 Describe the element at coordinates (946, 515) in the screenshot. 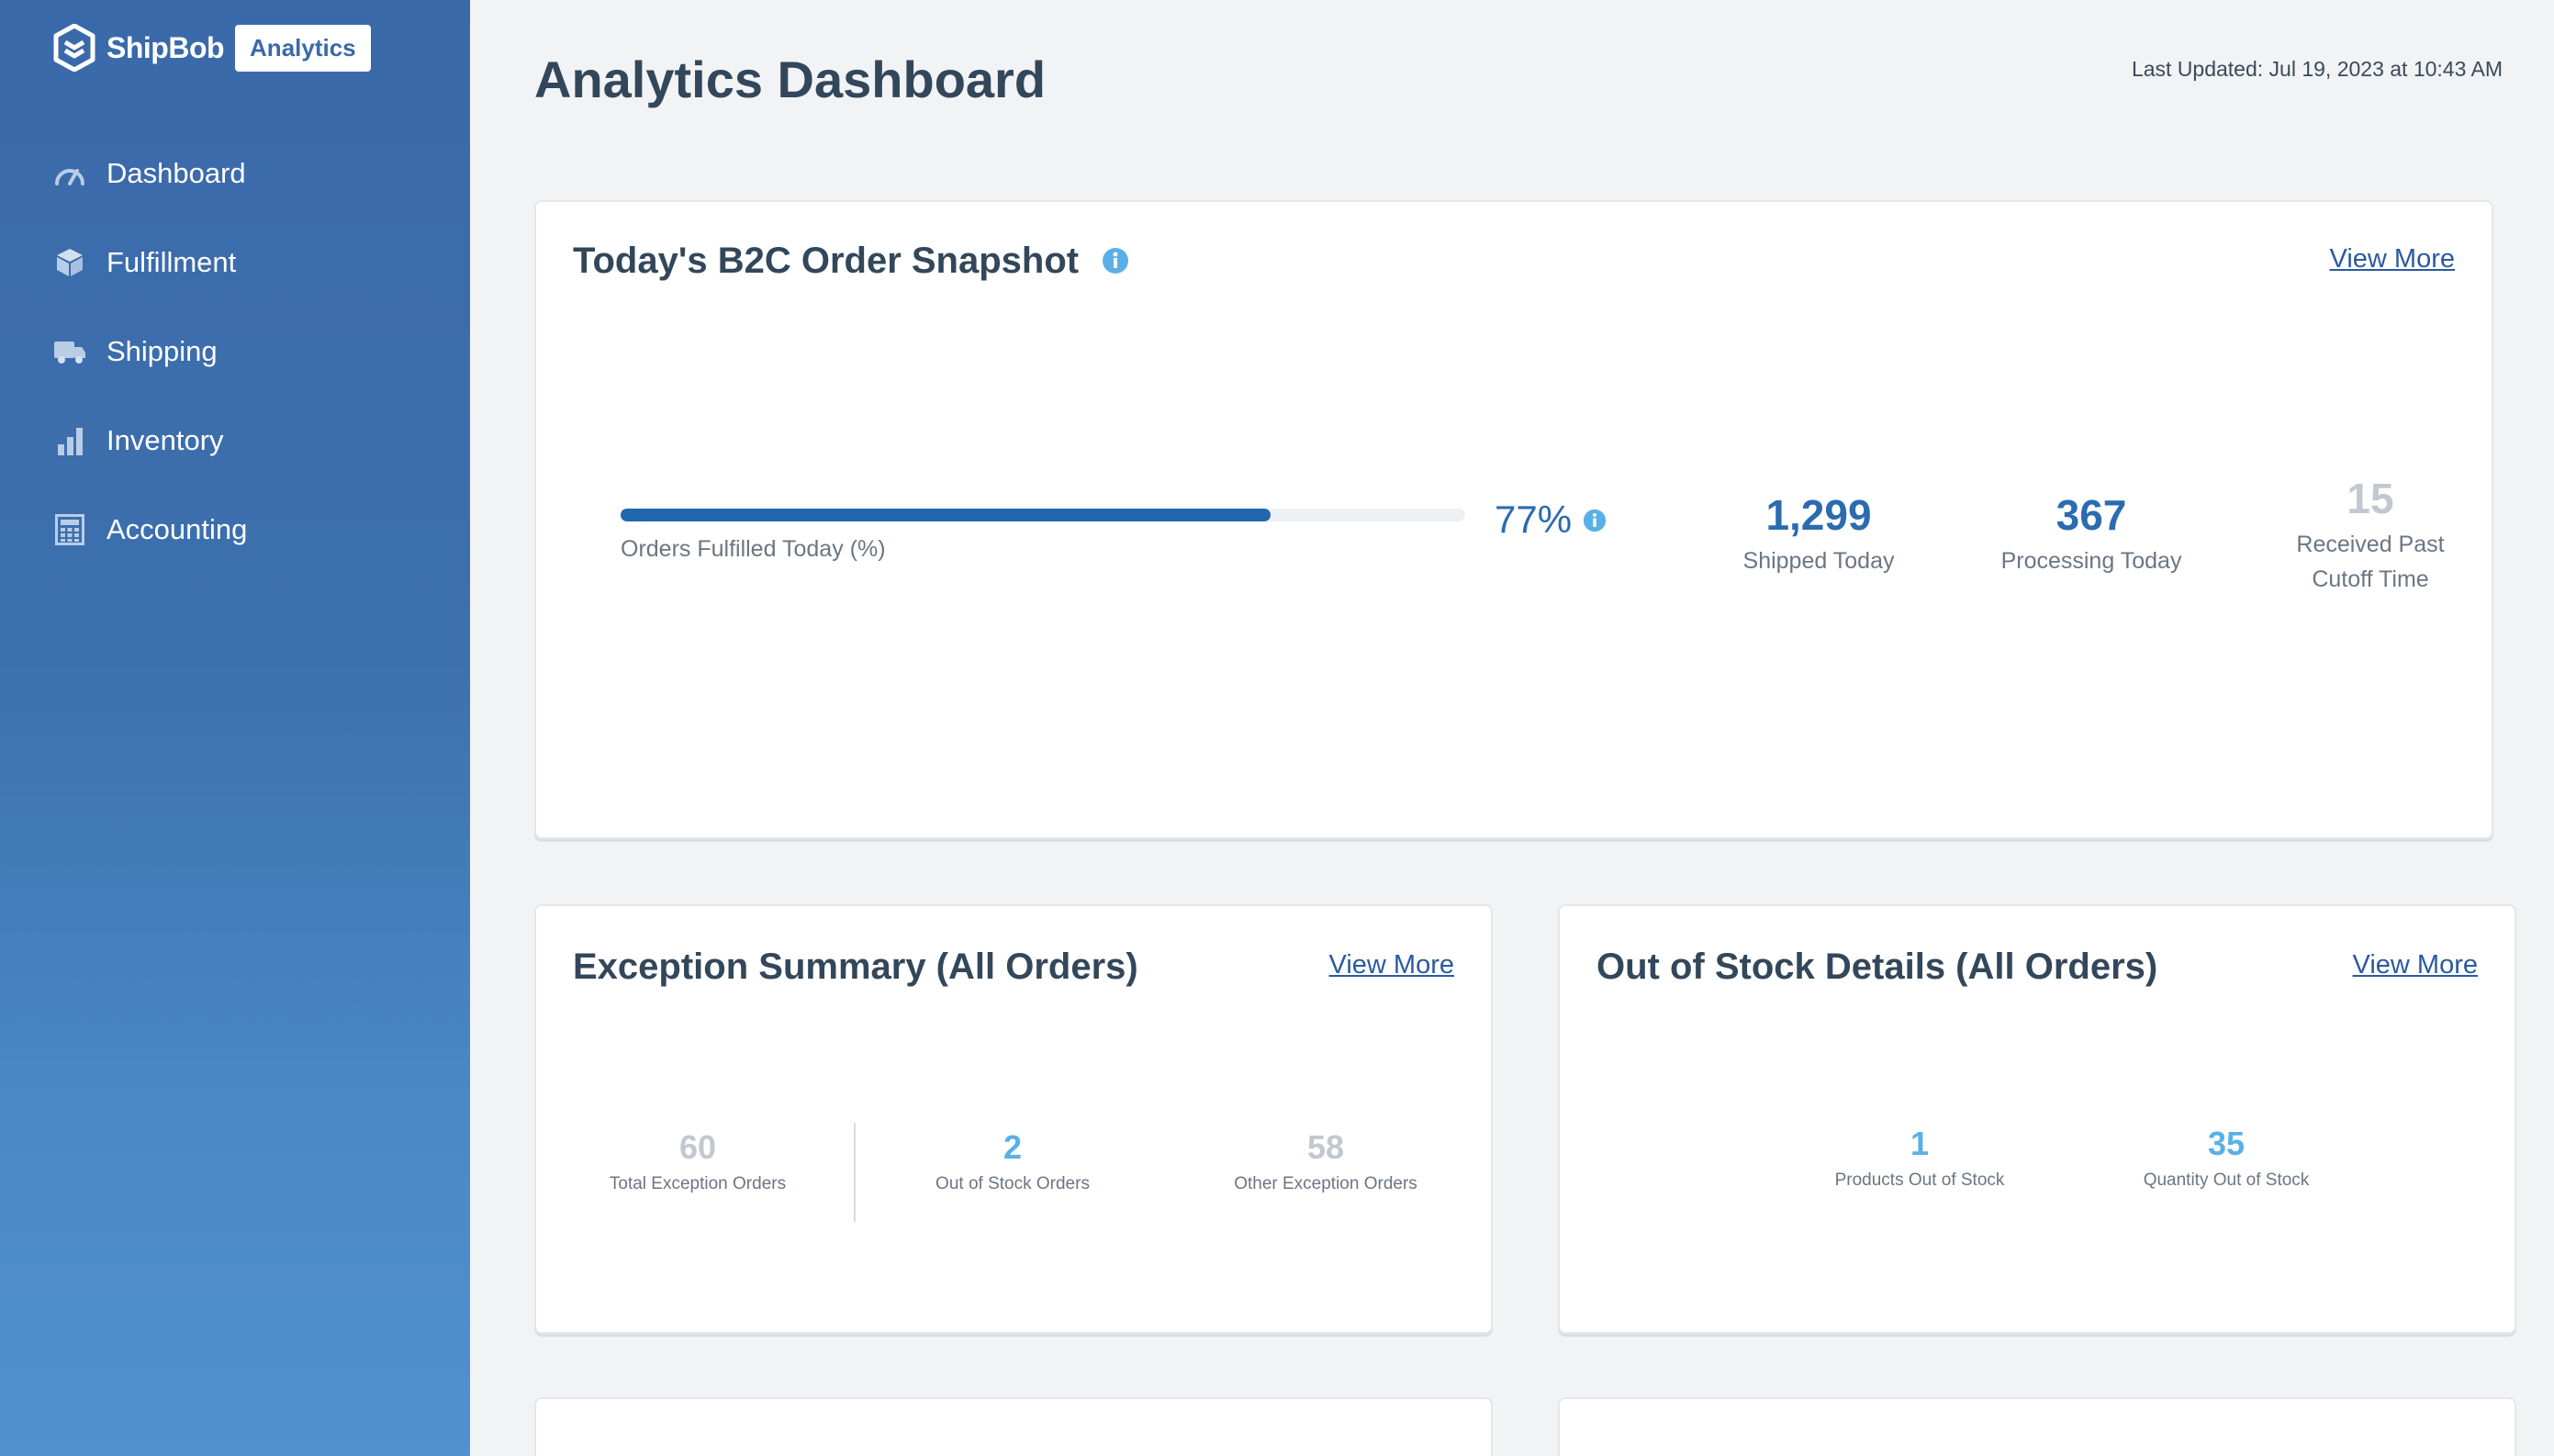

I see `fulfilled-progress-fill` at that location.